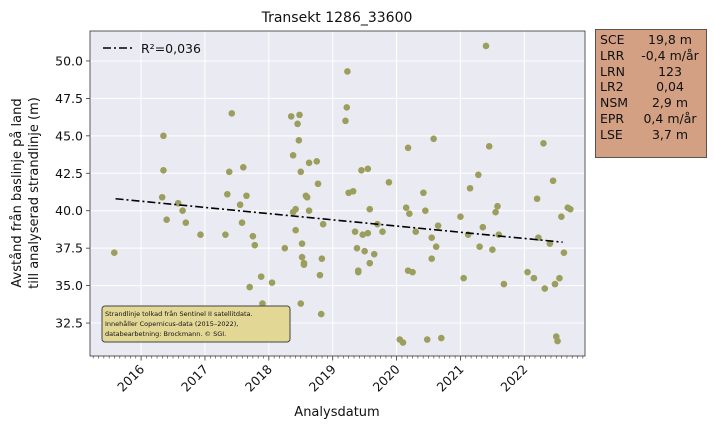  I want to click on y-axis-ticks: 32.5 35.0 37.5 40.0 42.5 45.0 47.5 50.0, so click(72, 192).